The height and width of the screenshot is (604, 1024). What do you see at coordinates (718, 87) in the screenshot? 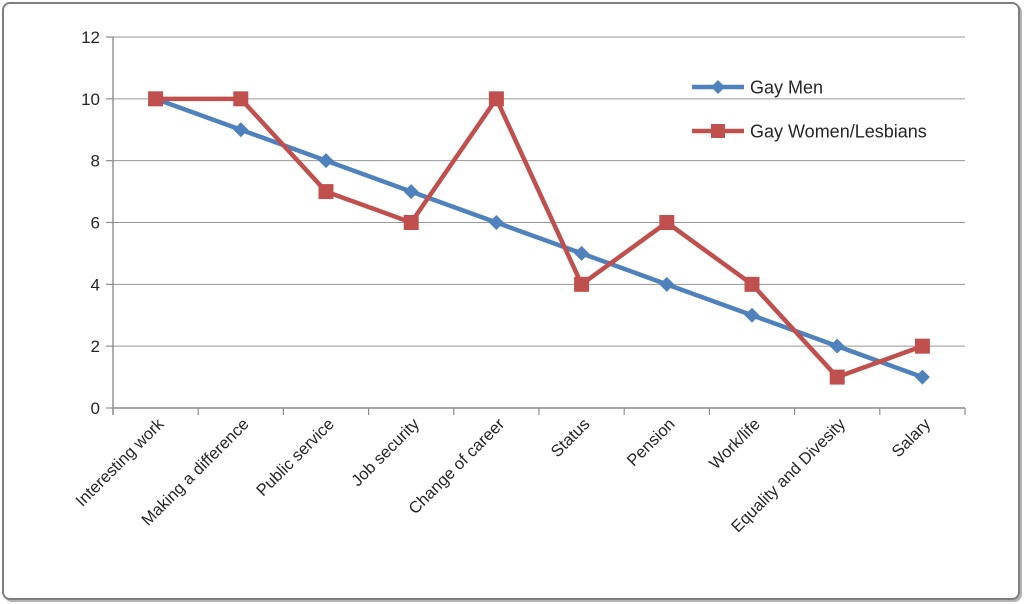
I see `legend-marker-gay-men` at bounding box center [718, 87].